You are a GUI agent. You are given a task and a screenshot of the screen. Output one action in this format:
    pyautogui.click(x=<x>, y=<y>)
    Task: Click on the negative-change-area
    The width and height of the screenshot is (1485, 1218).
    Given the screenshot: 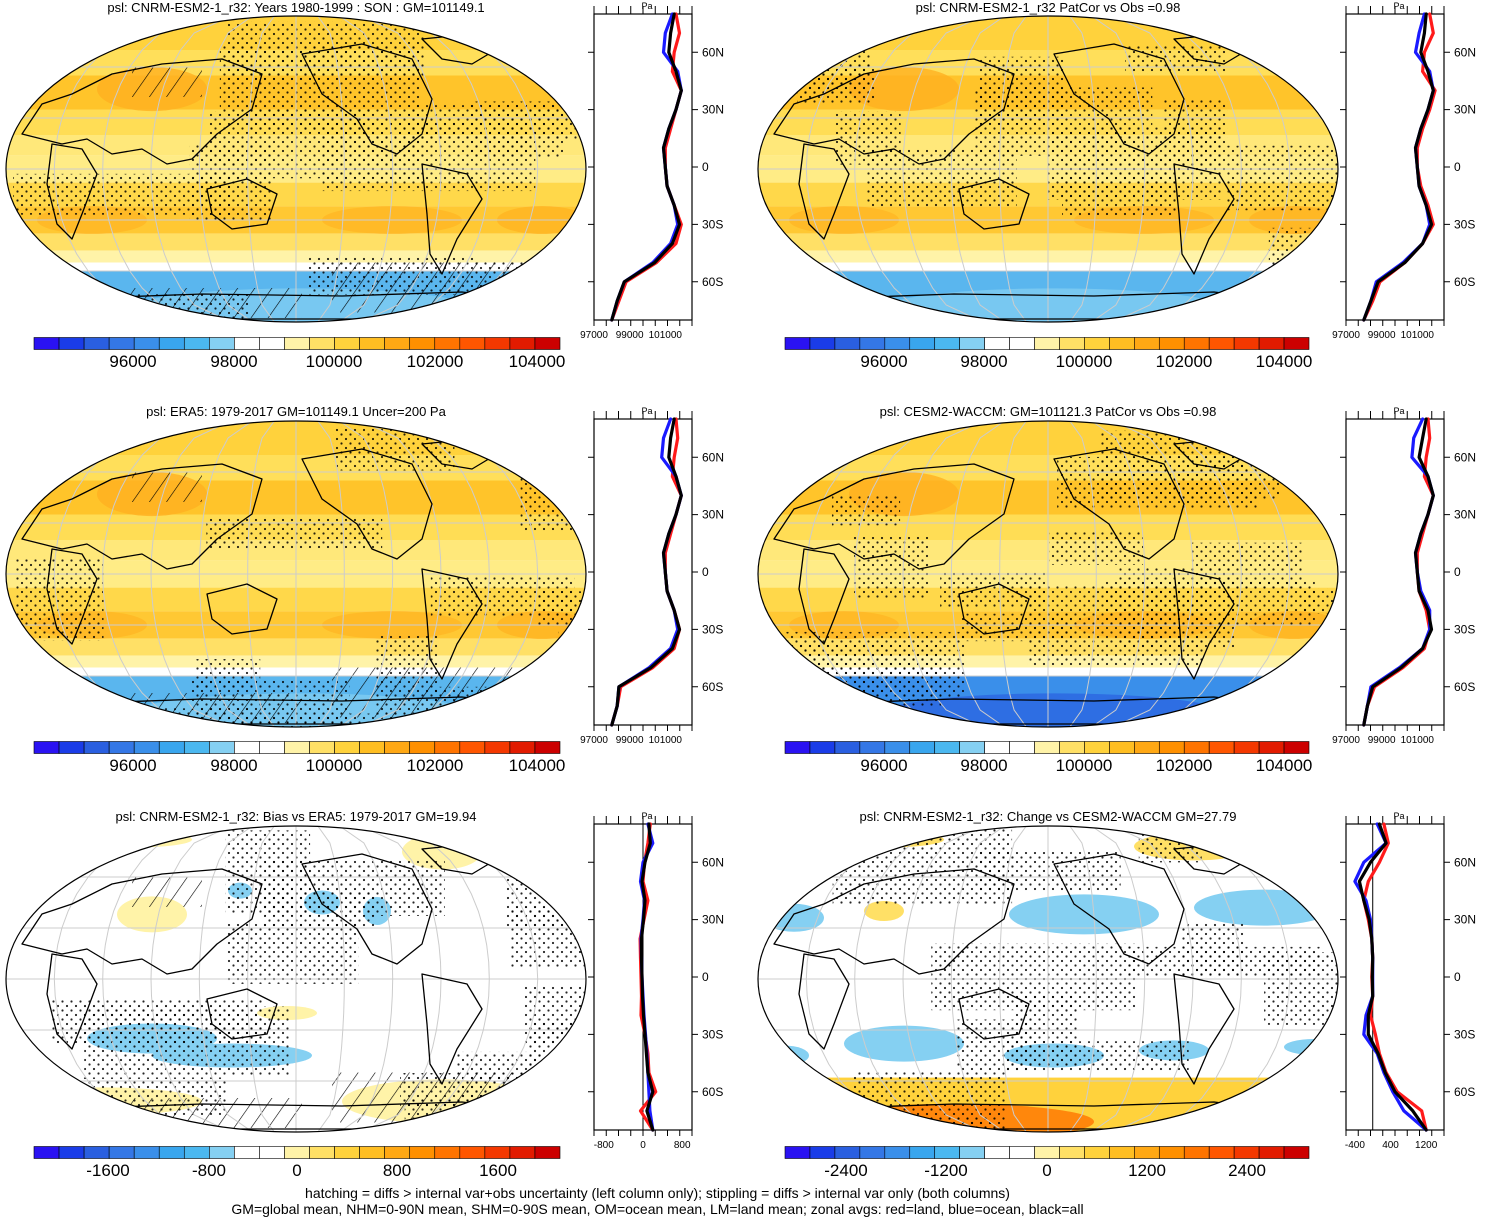 What is the action you would take?
    pyautogui.click(x=904, y=1043)
    